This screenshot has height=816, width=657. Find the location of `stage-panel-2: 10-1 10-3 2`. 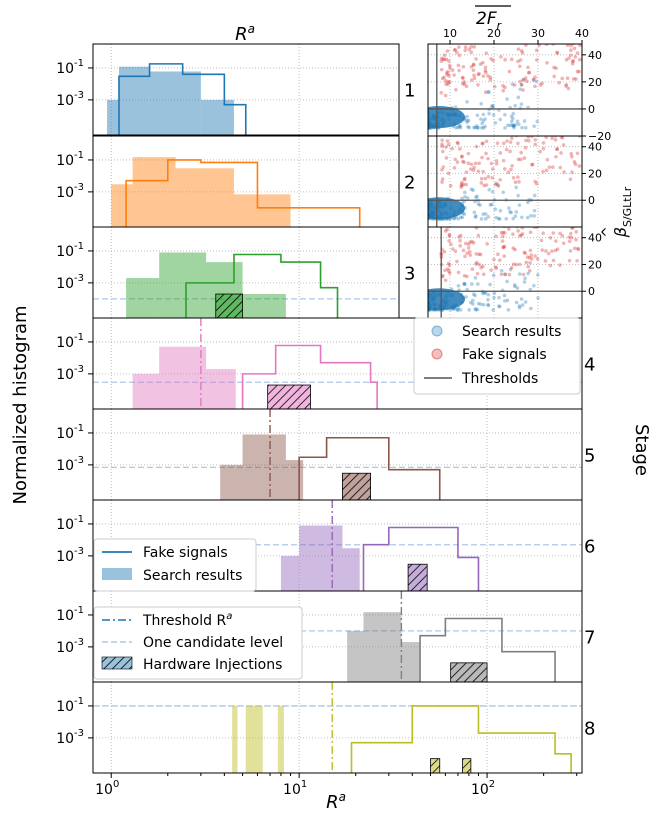

stage-panel-2: 10-1 10-3 2 is located at coordinates (235, 181).